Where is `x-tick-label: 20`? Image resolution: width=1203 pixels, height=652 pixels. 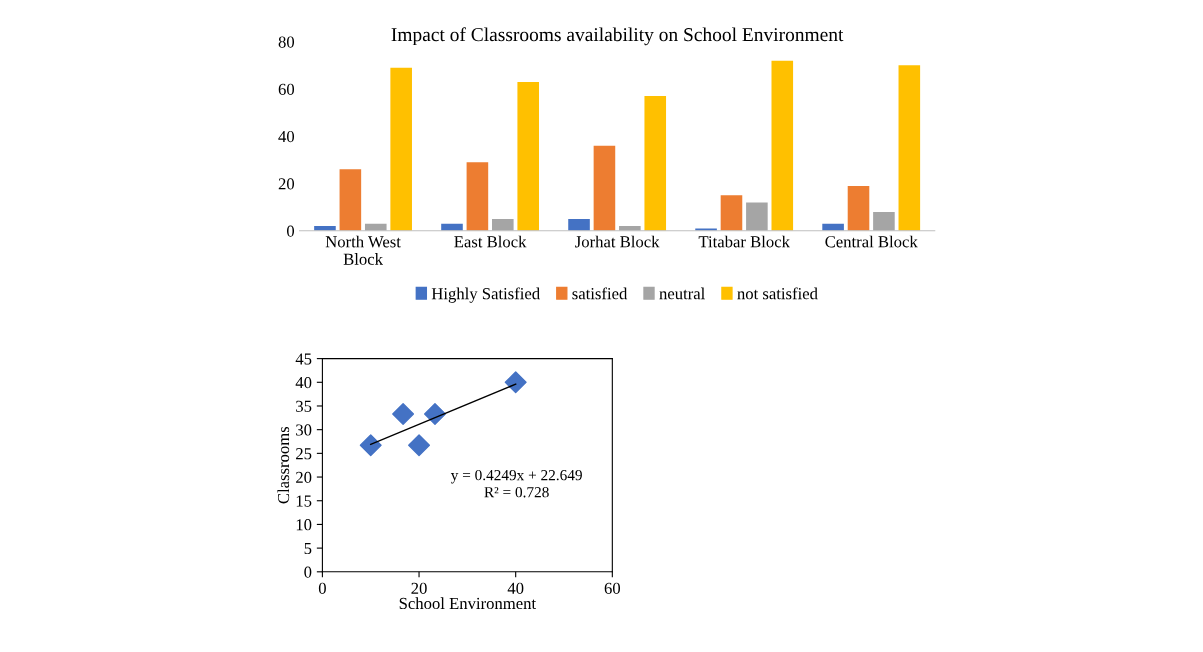 x-tick-label: 20 is located at coordinates (419, 588).